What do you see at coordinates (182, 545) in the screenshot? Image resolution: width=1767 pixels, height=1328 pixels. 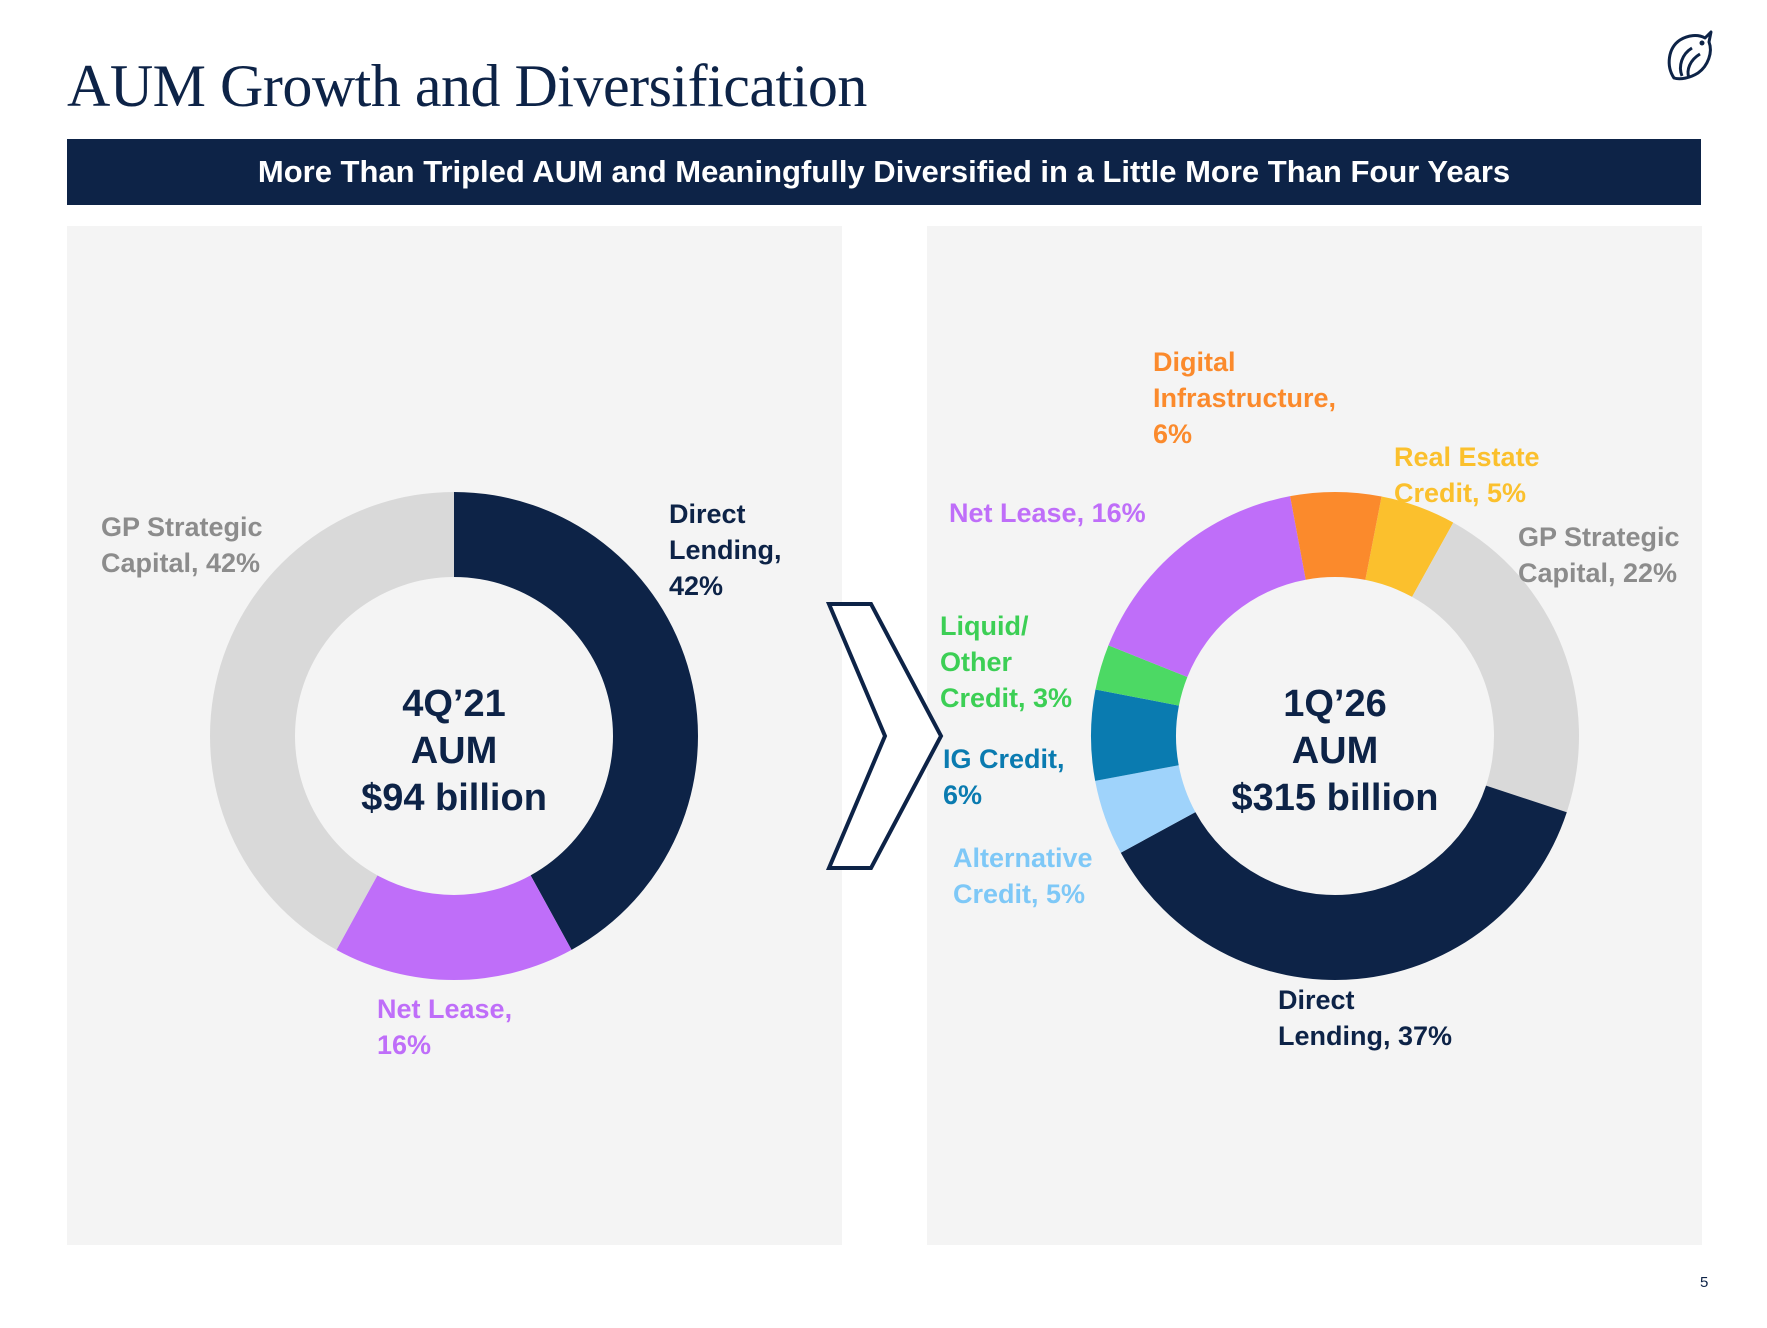 I see `data-label-gp-strategic-capital: GP Strategic Capital, 42%` at bounding box center [182, 545].